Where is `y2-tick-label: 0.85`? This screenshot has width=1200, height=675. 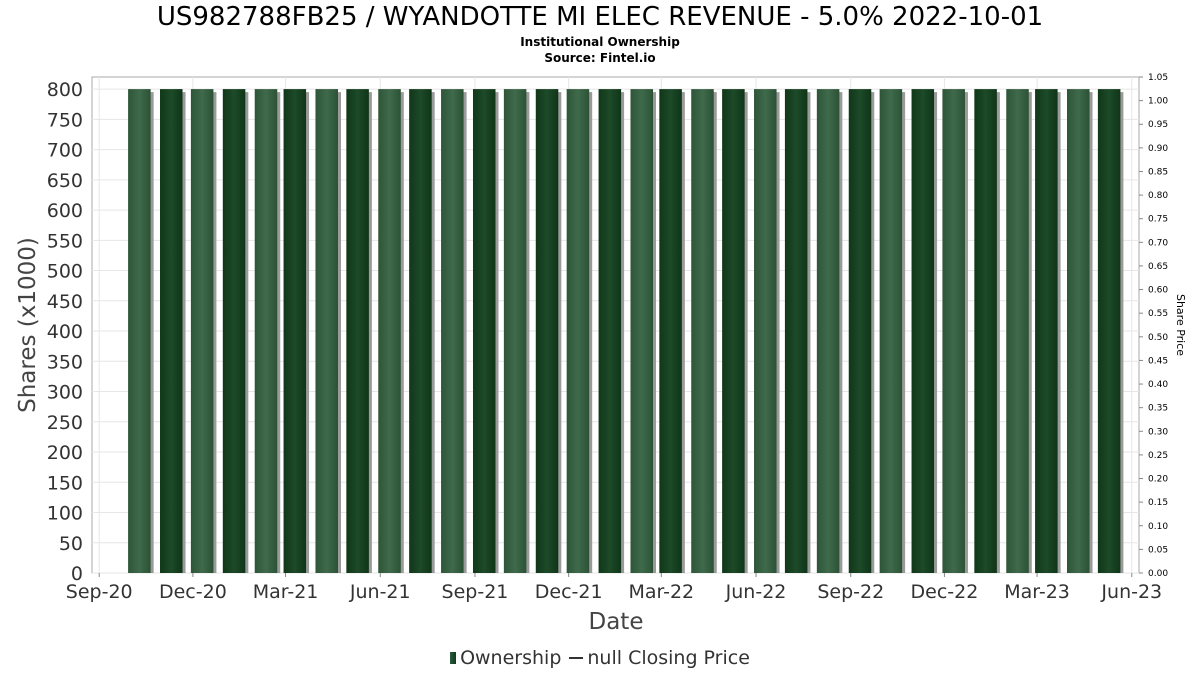
y2-tick-label: 0.85 is located at coordinates (1158, 172).